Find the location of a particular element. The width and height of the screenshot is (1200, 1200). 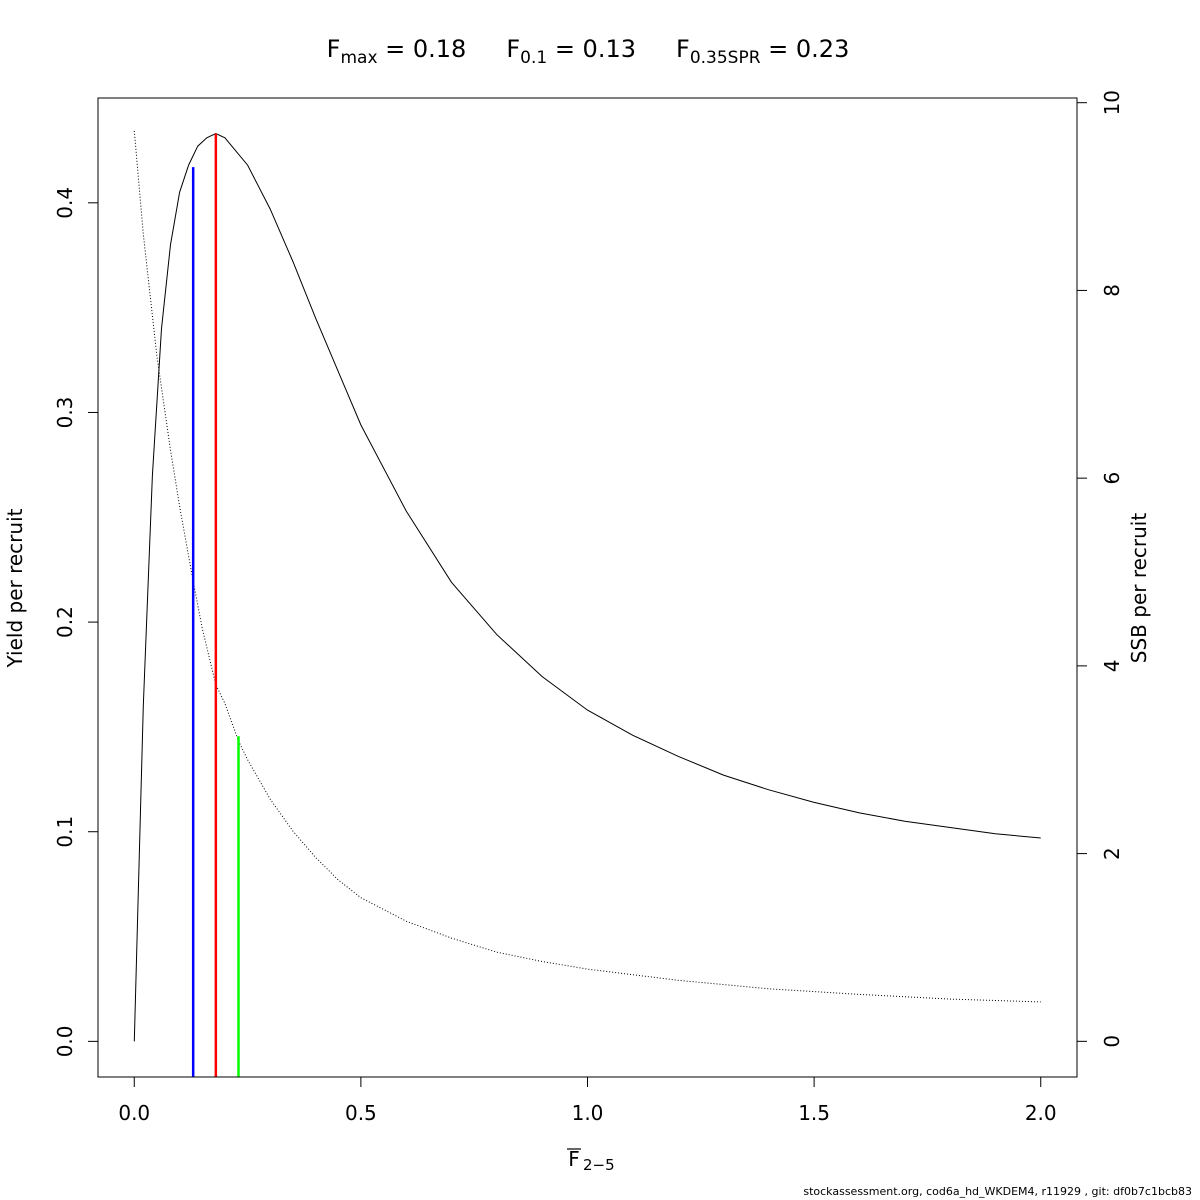

y-tick-label: 0.3 is located at coordinates (65, 413).